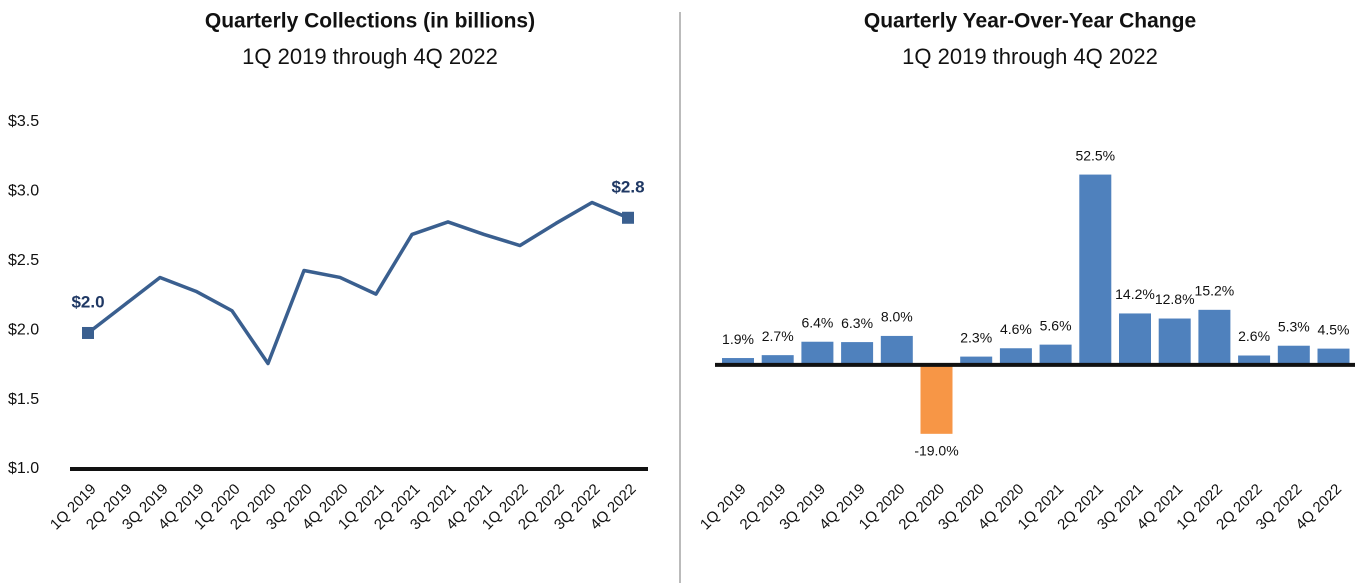  Describe the element at coordinates (1016, 329) in the screenshot. I see `value-label: 4.6%` at that location.